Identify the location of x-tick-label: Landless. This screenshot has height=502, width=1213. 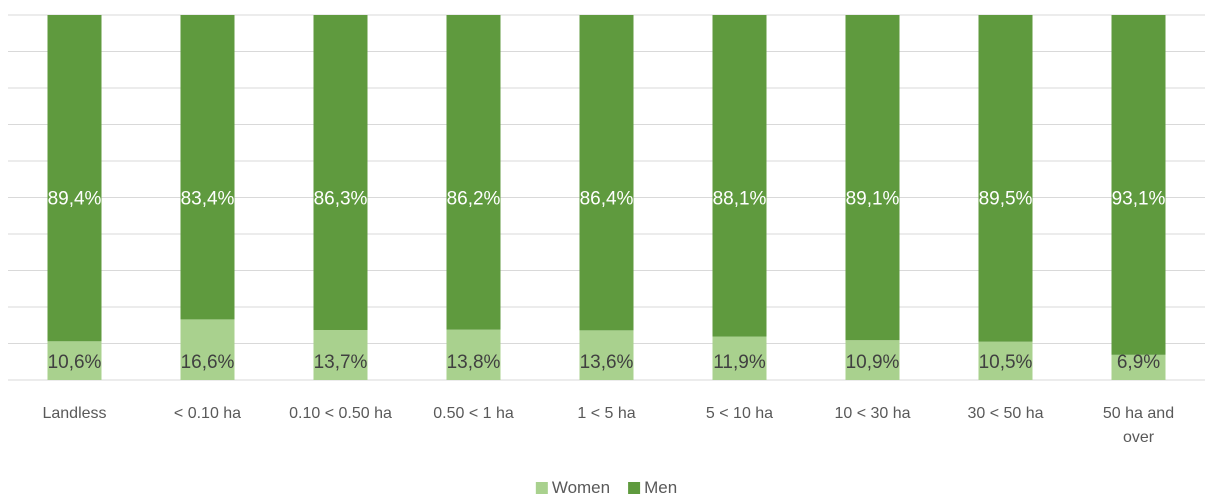
(74, 413).